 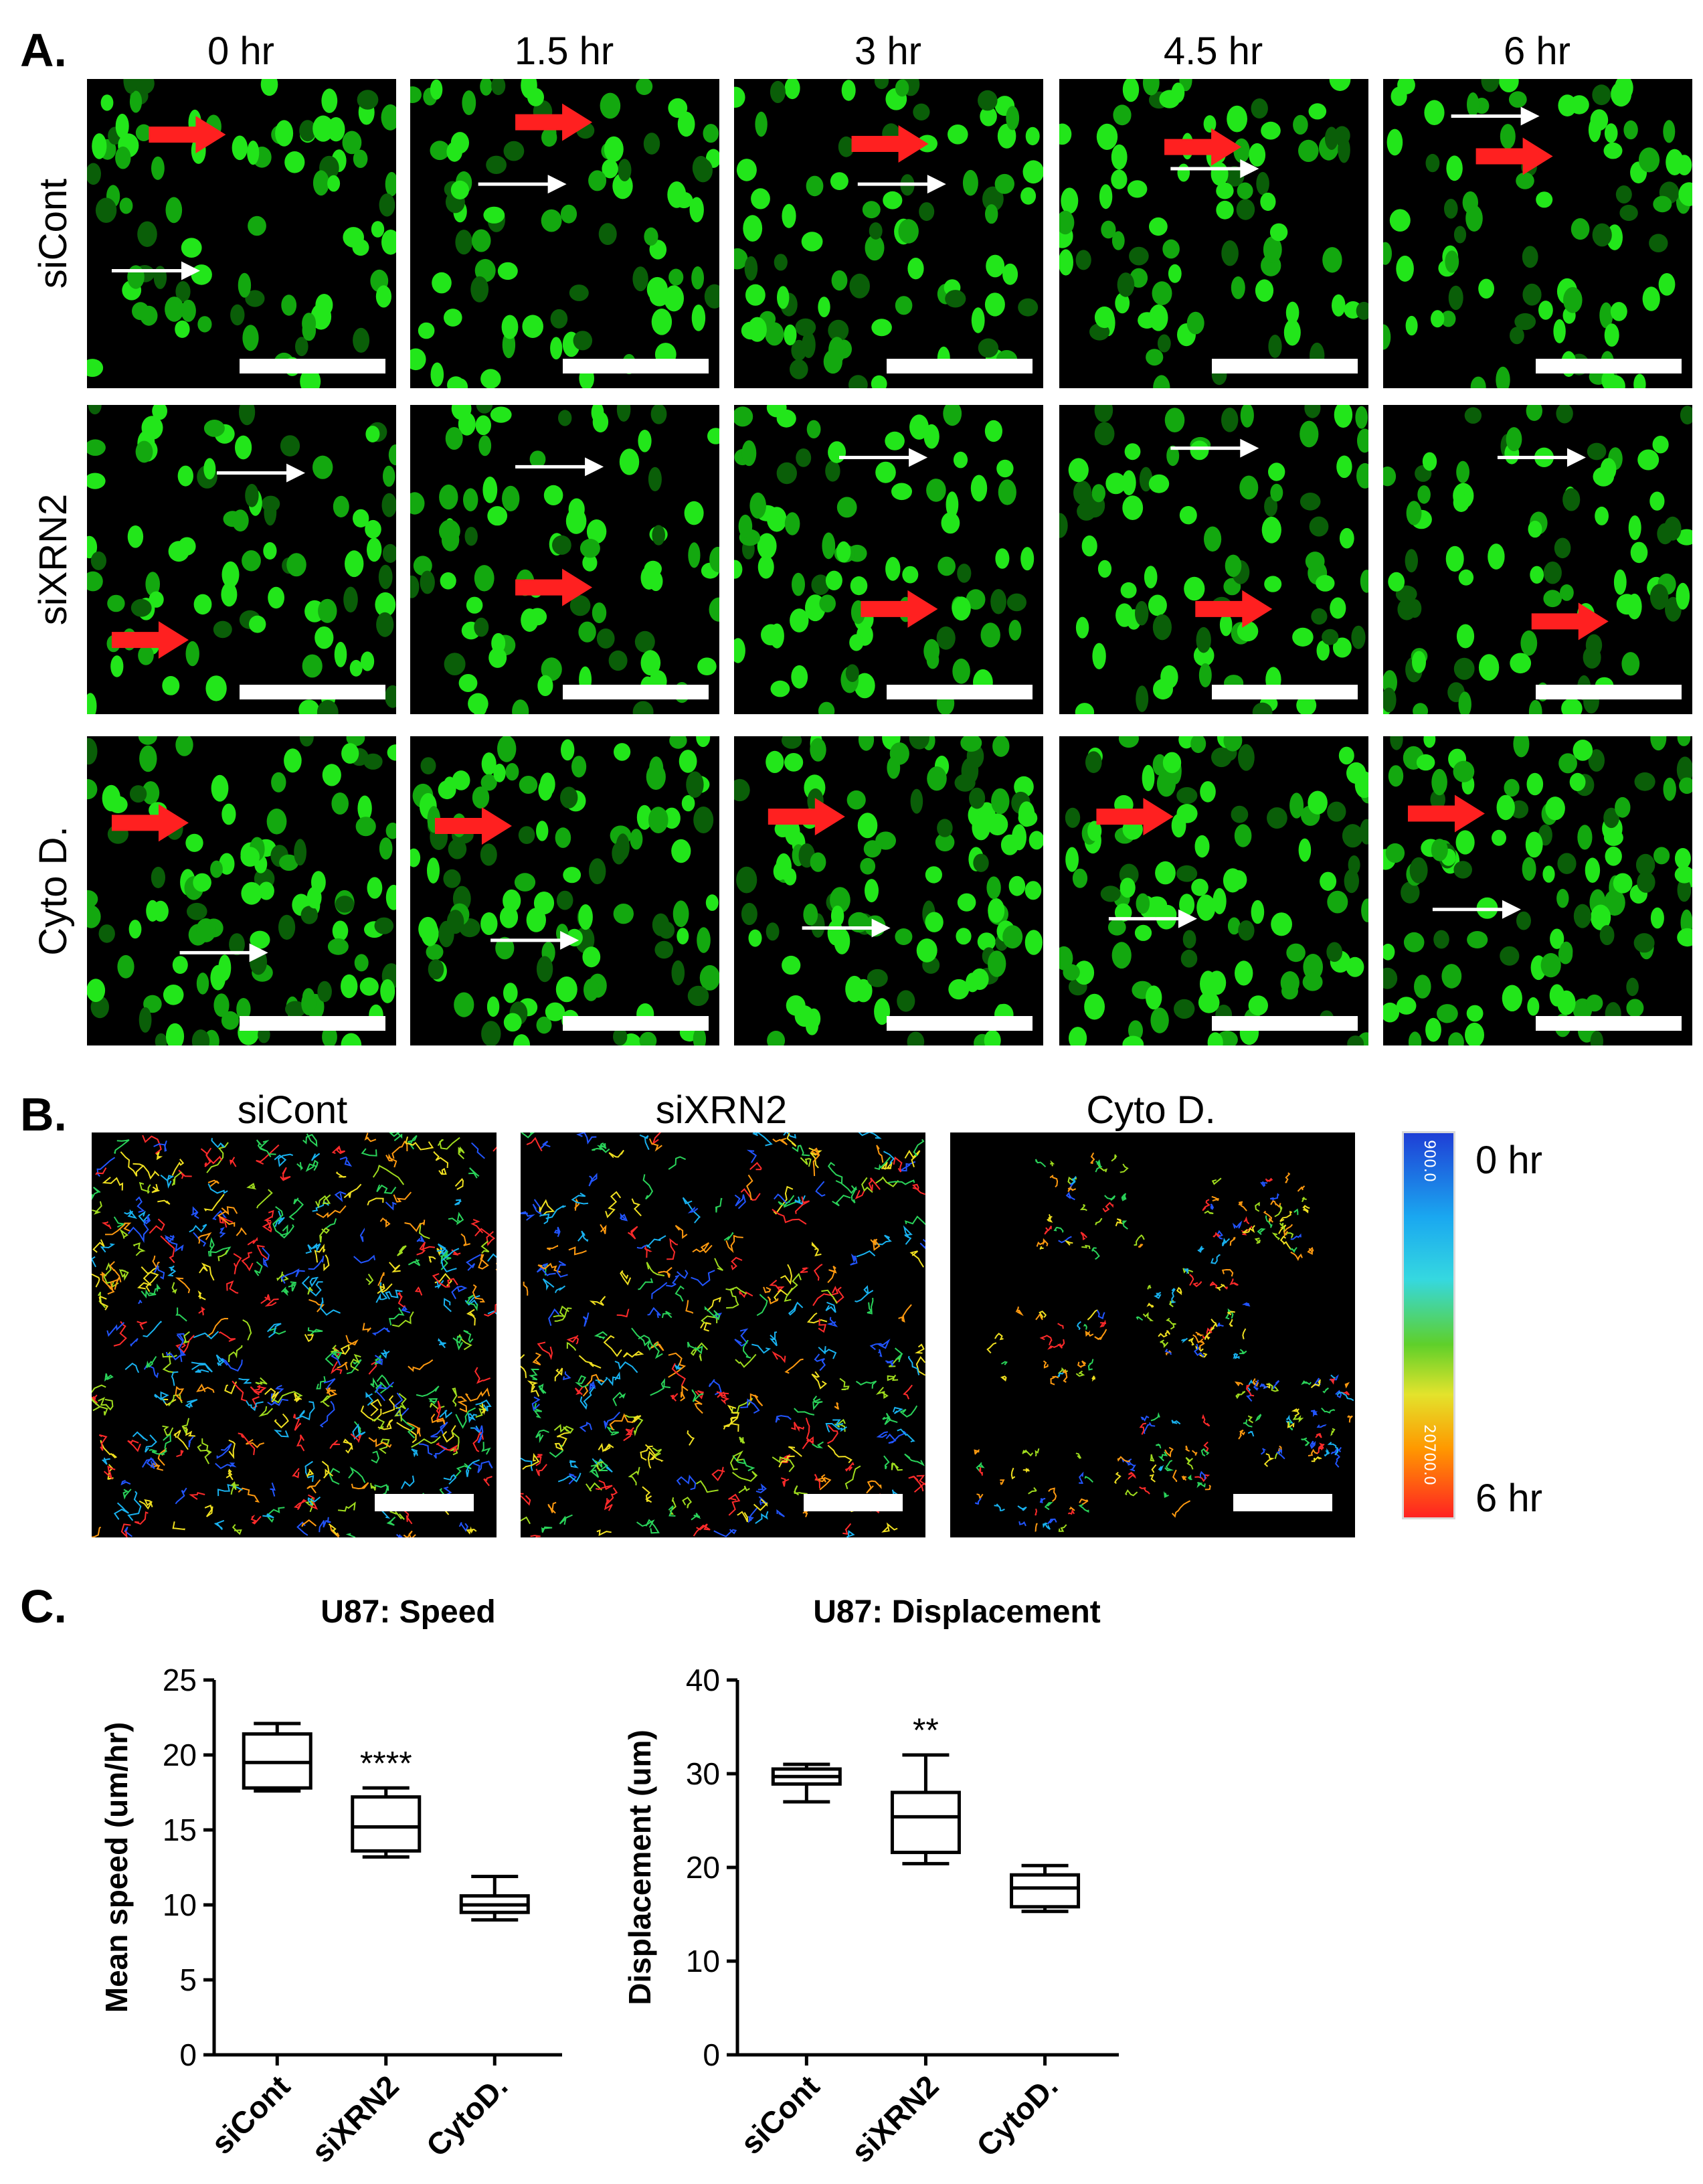 I want to click on microscopy-tile, so click(x=1537, y=233).